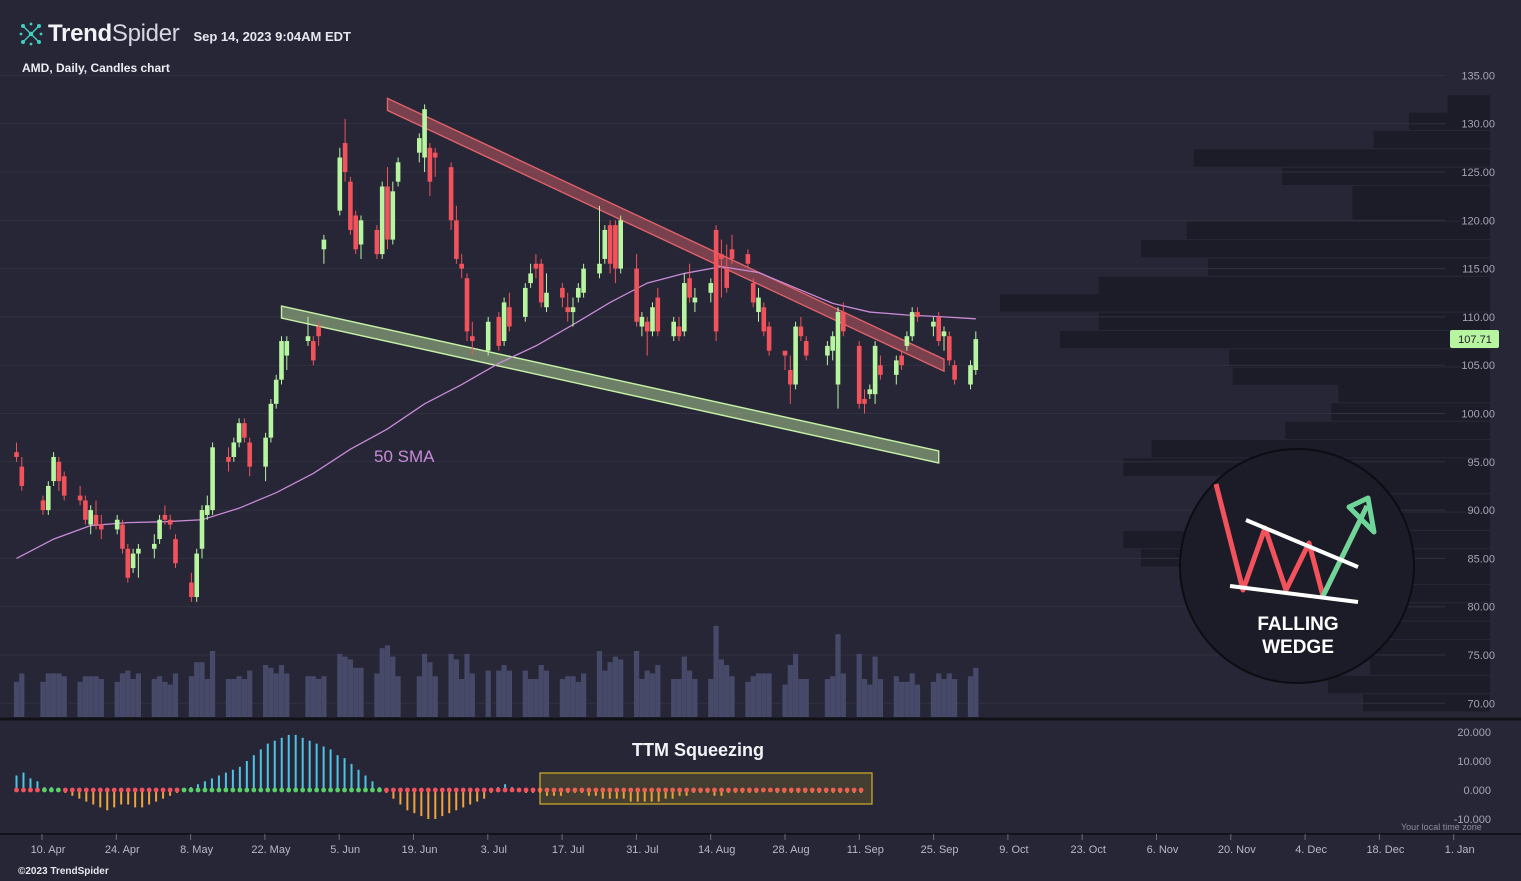 The width and height of the screenshot is (1521, 881). Describe the element at coordinates (1460, 850) in the screenshot. I see `x-tick-label: 1. Jan` at that location.